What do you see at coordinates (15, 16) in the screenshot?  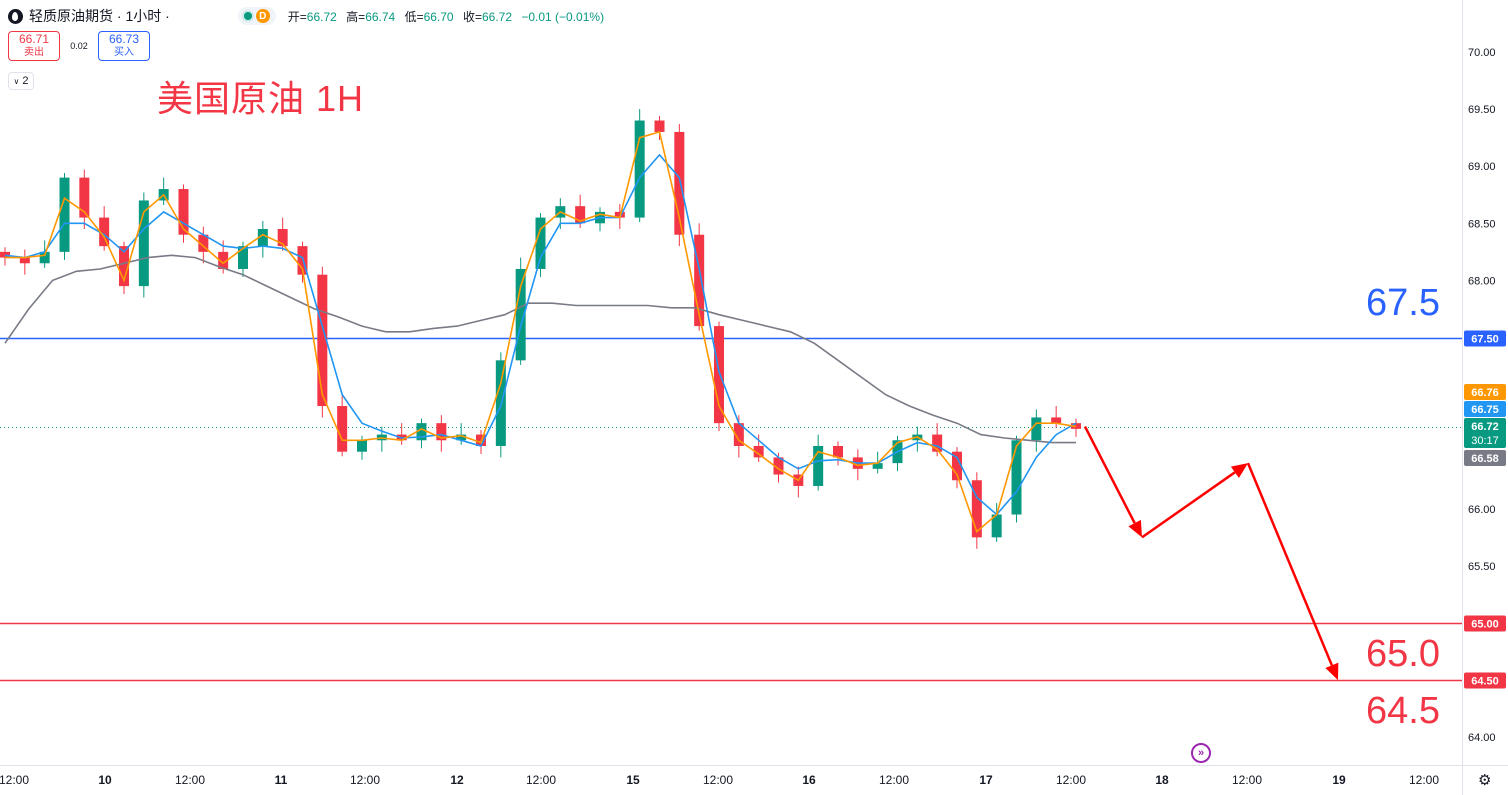 I see `oil-drop-icon` at bounding box center [15, 16].